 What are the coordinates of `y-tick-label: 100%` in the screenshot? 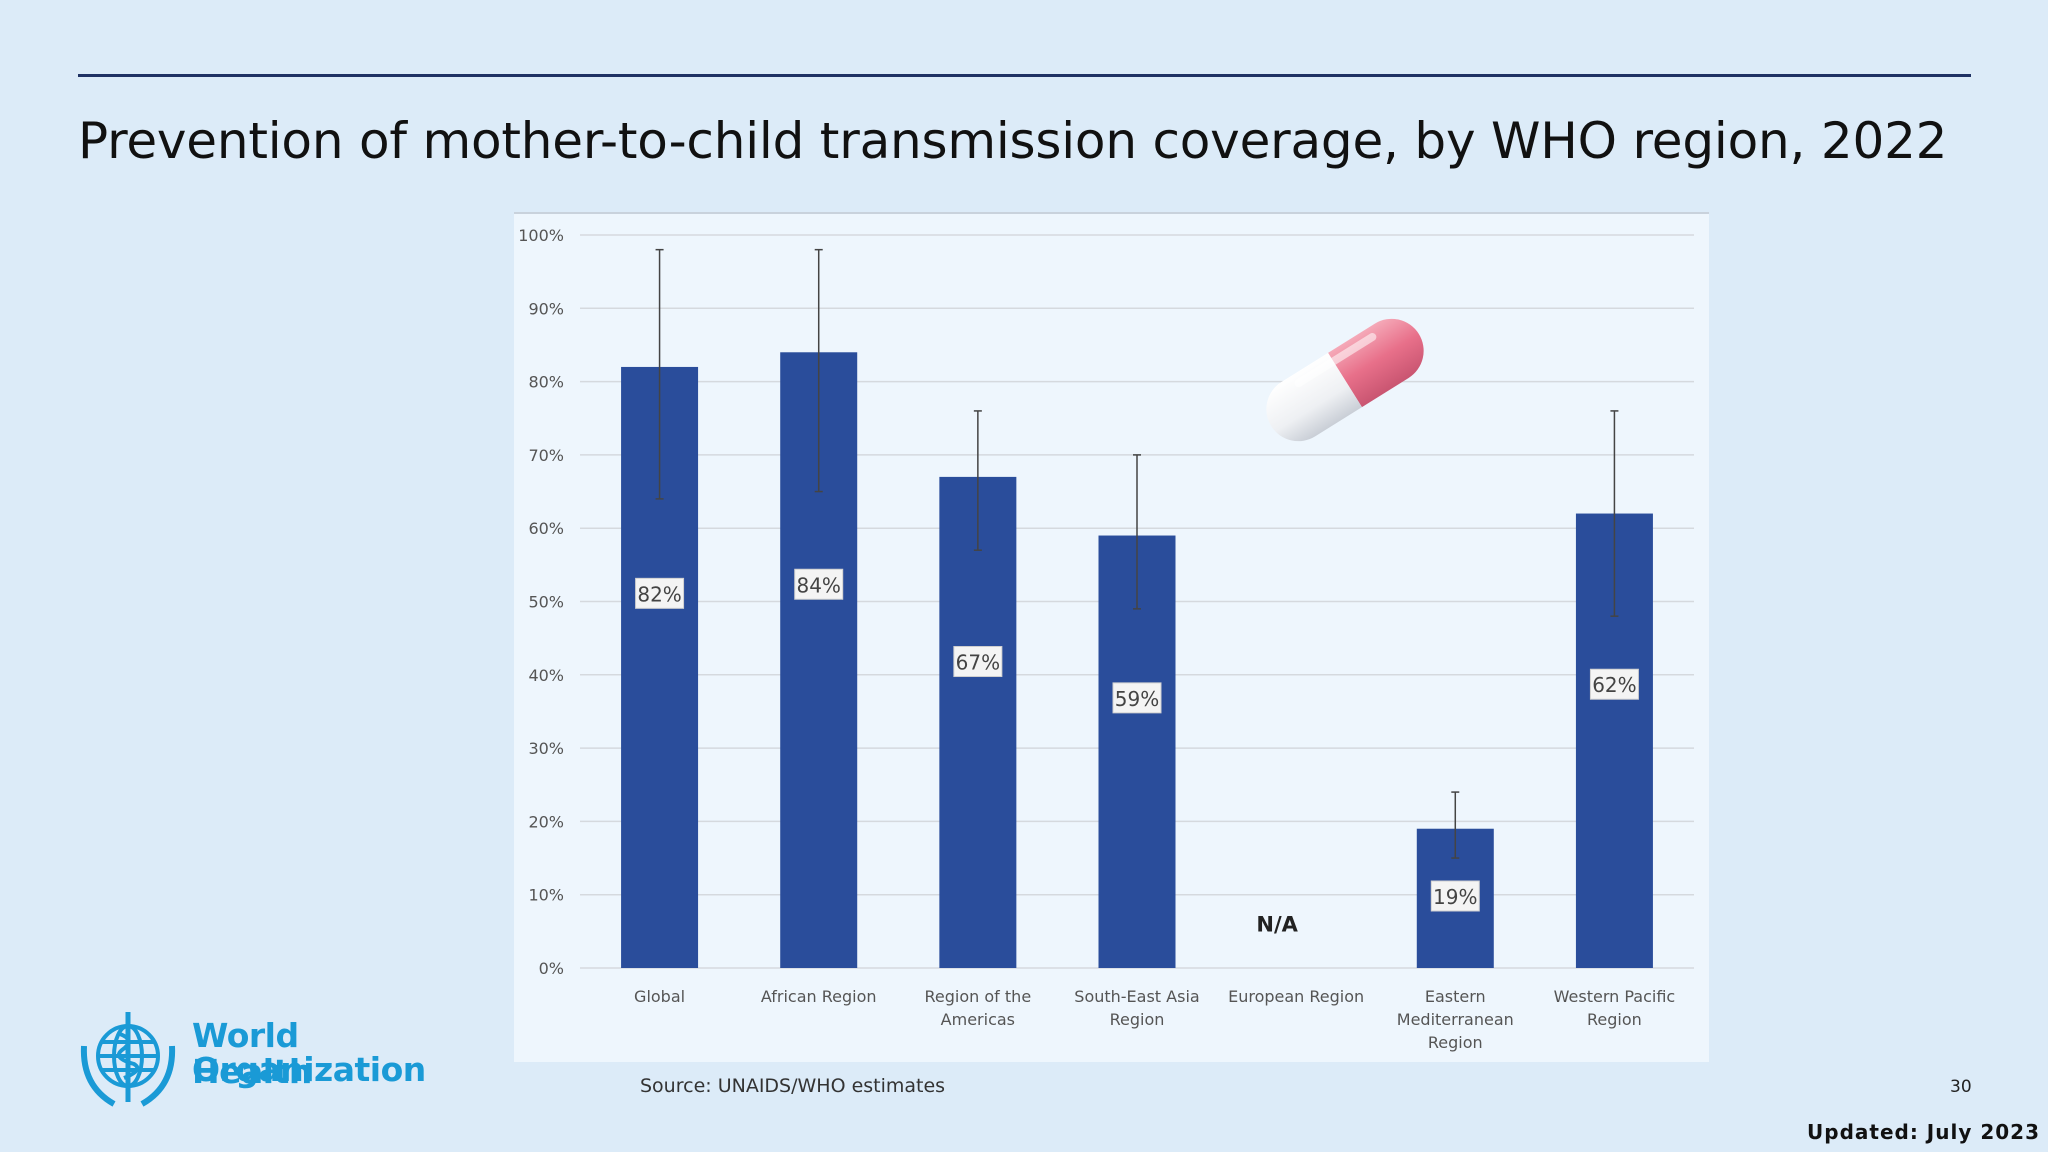 It's located at (541, 235).